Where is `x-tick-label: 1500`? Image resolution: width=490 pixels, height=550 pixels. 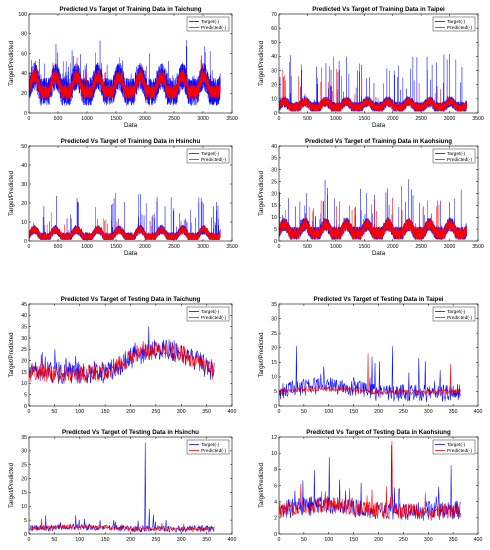 x-tick-label: 1500 is located at coordinates (365, 119).